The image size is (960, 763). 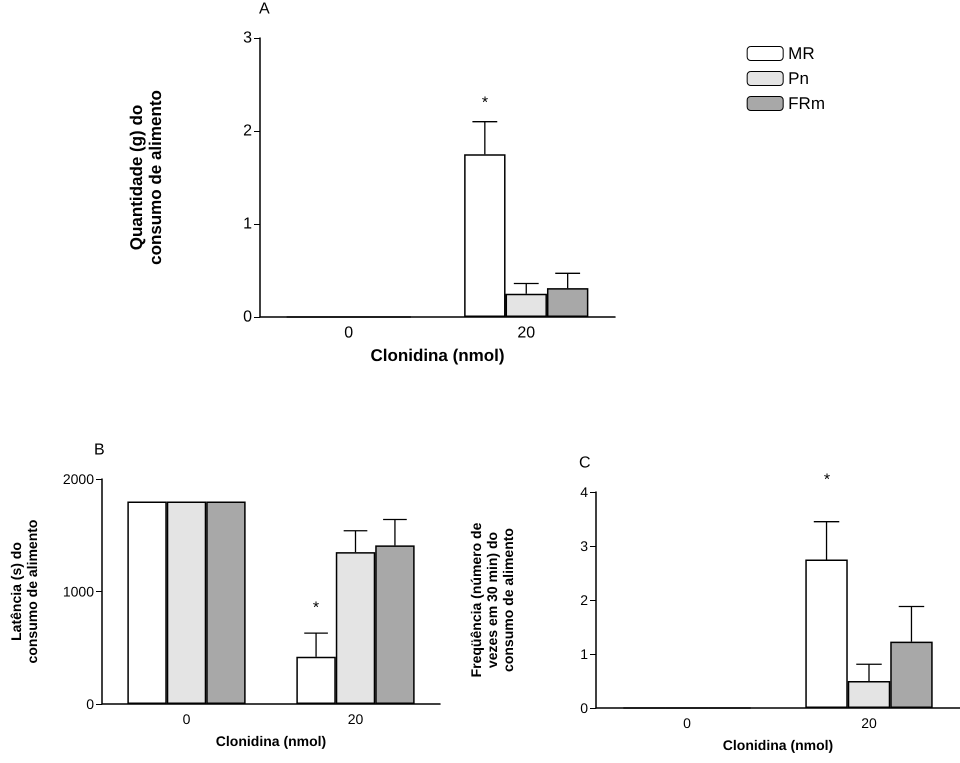 I want to click on y-axis-title: Latência (s) do consumo de alimento, so click(x=24, y=592).